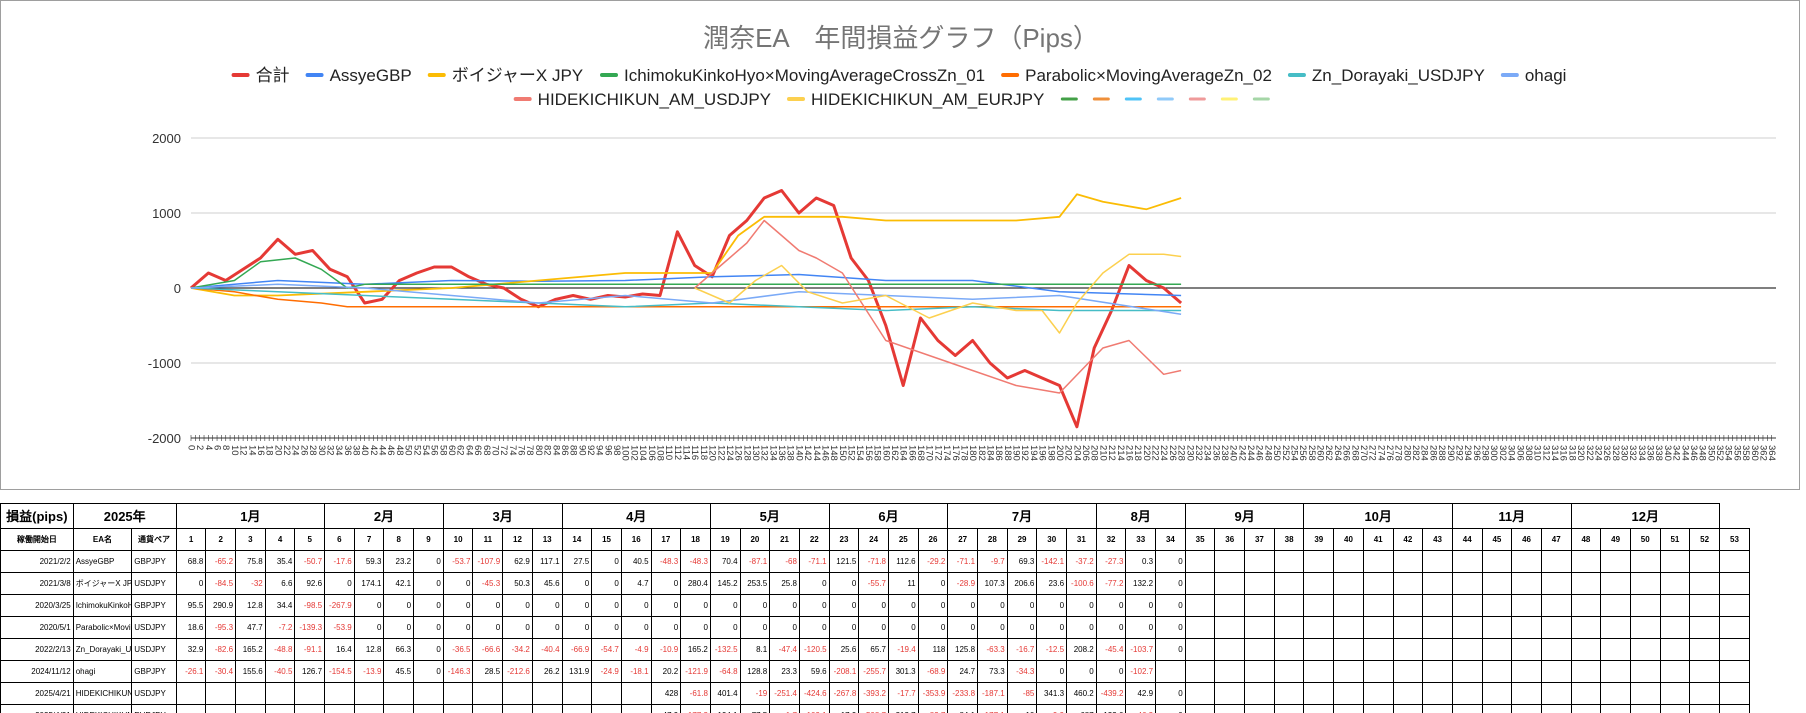  I want to click on pips-cell: -71.8, so click(873, 561).